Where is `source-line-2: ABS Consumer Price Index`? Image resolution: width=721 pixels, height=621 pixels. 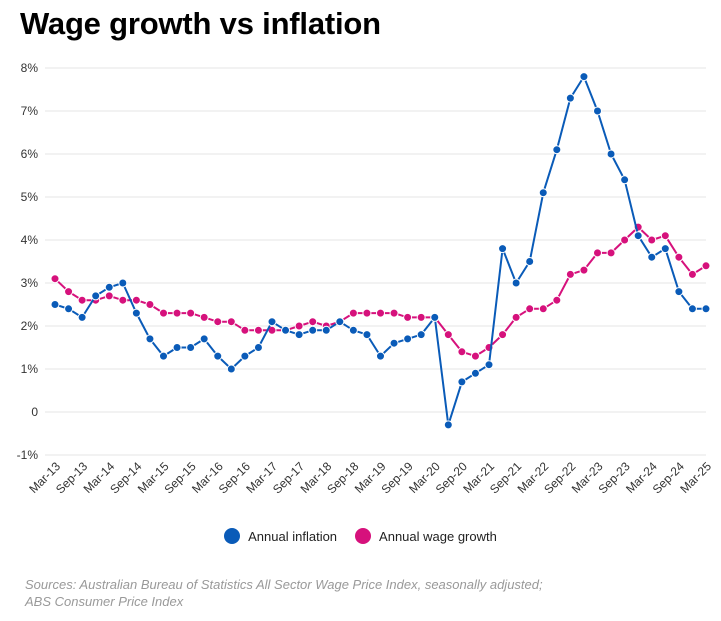 source-line-2: ABS Consumer Price Index is located at coordinates (104, 601).